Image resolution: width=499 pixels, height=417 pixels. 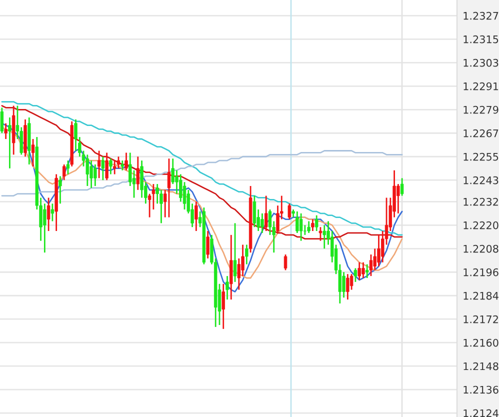 What do you see at coordinates (481, 86) in the screenshot?
I see `y-tick-label: 1.2291` at bounding box center [481, 86].